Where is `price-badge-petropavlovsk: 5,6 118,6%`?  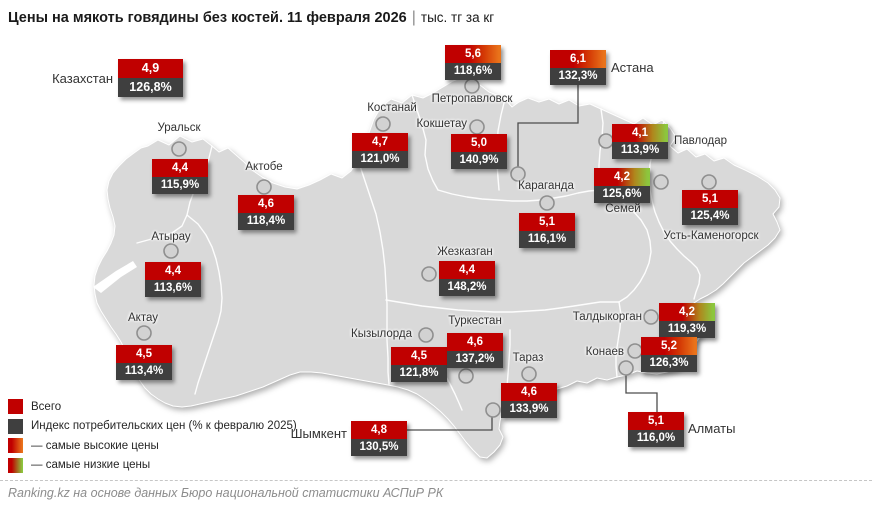 price-badge-petropavlovsk: 5,6 118,6% is located at coordinates (473, 62).